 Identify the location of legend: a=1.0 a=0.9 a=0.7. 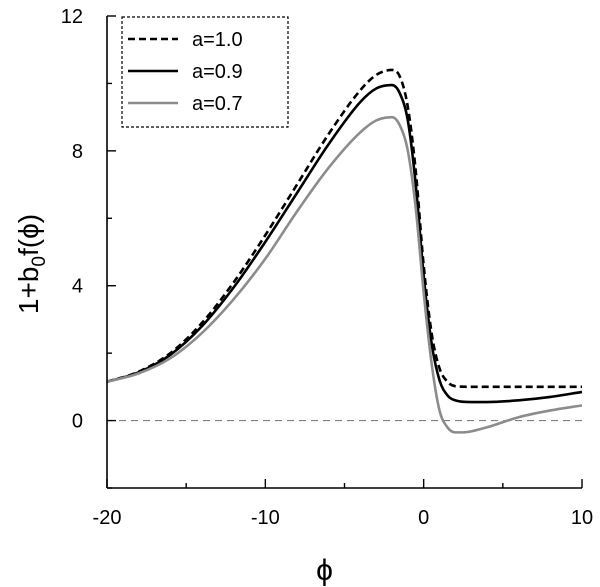
(205, 72).